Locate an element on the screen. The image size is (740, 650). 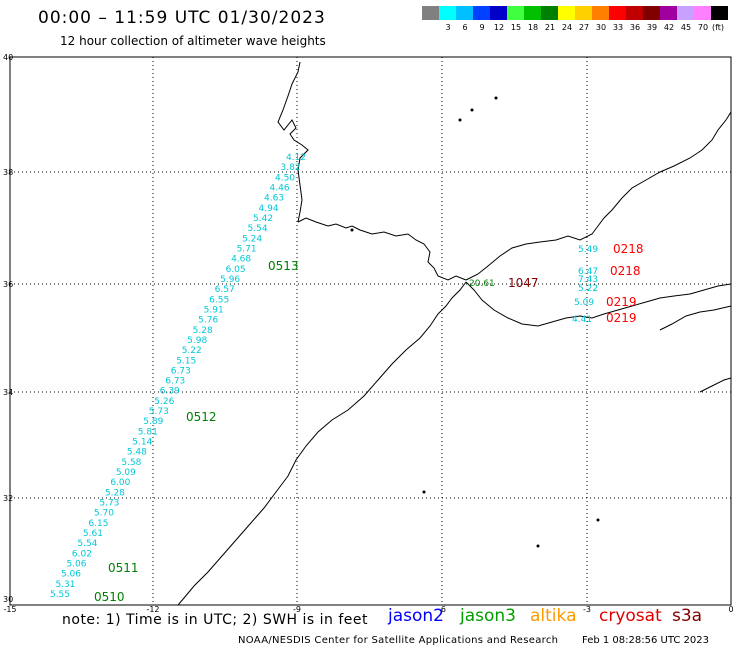
wave-height-value: 5.06 is located at coordinates (76, 565).